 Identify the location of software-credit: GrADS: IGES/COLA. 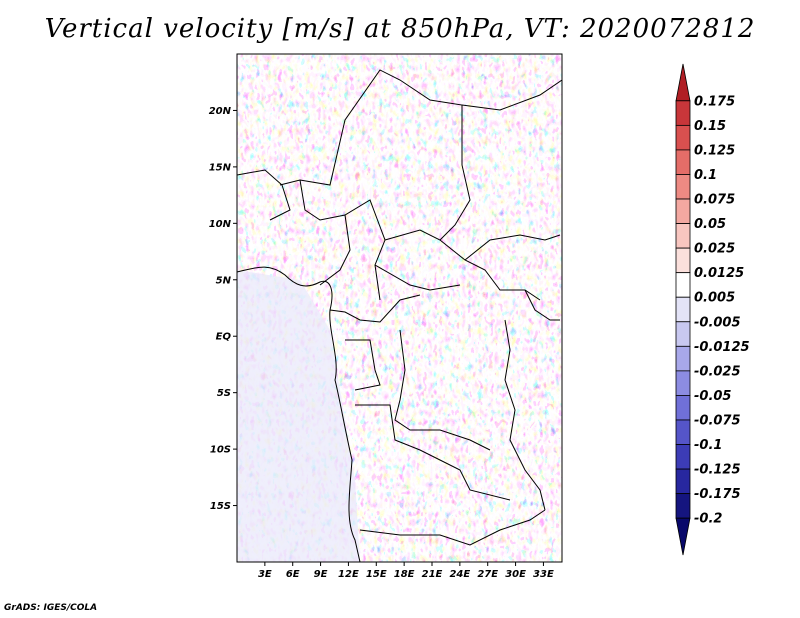
(51, 608).